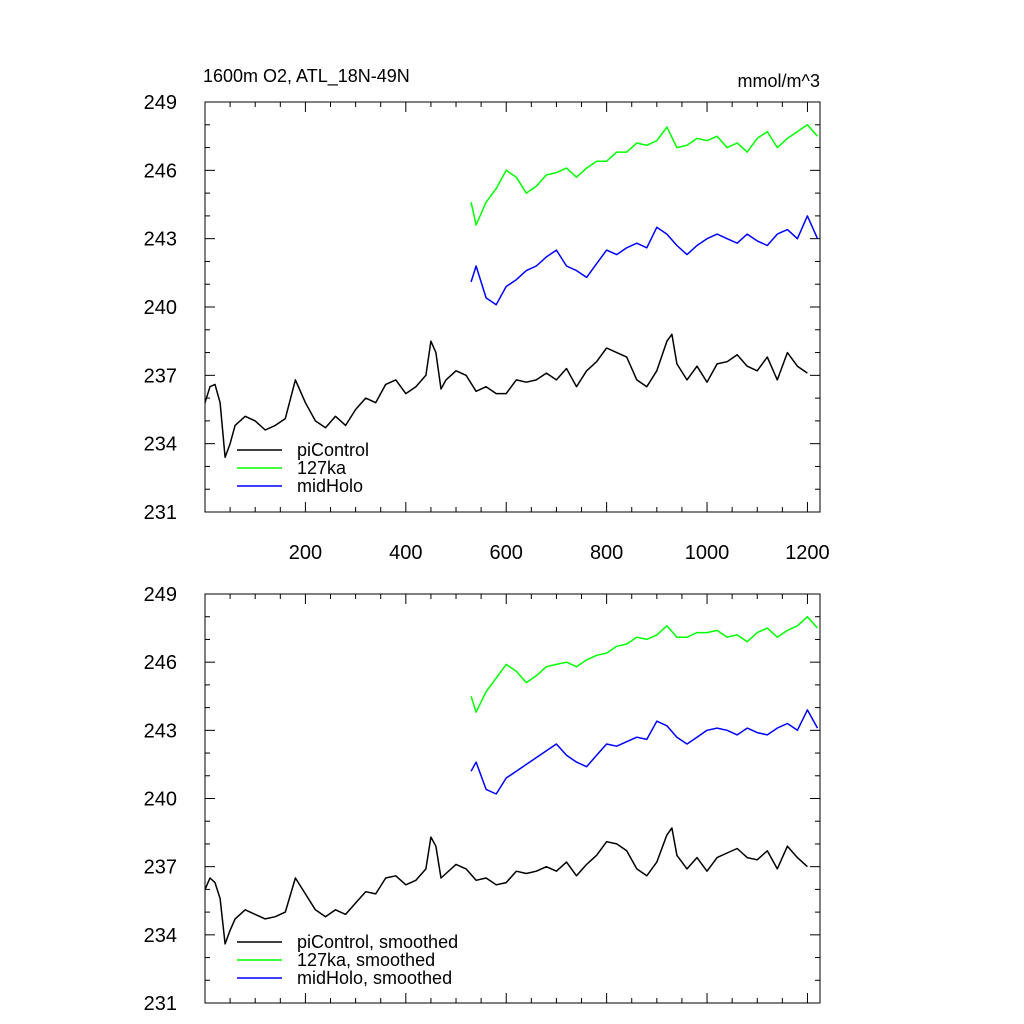  What do you see at coordinates (333, 450) in the screenshot?
I see `legend-label: piControl` at bounding box center [333, 450].